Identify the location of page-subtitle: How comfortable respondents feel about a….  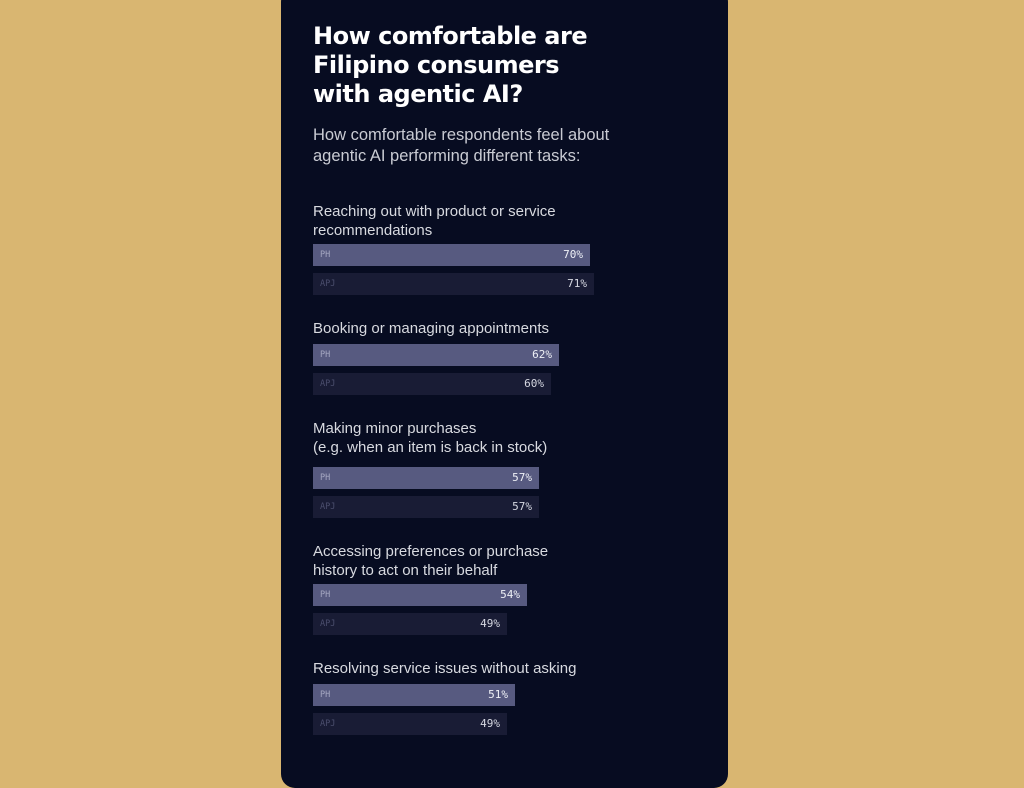
(461, 145).